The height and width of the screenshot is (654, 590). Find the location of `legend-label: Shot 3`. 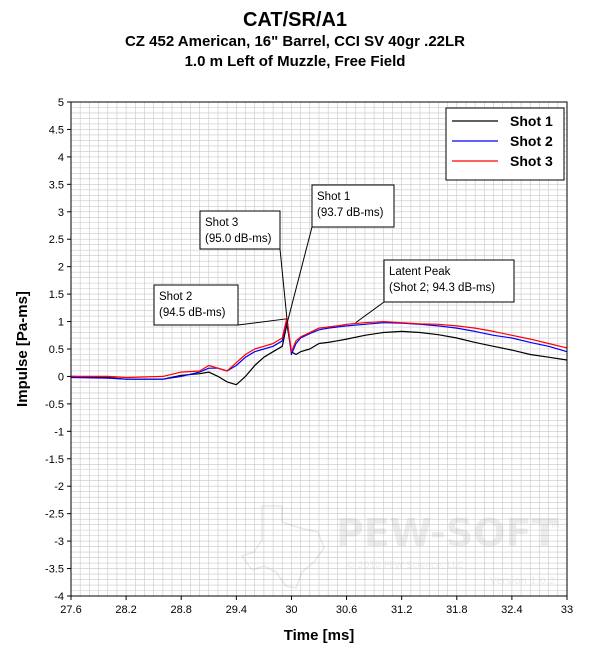

legend-label: Shot 3 is located at coordinates (531, 161).